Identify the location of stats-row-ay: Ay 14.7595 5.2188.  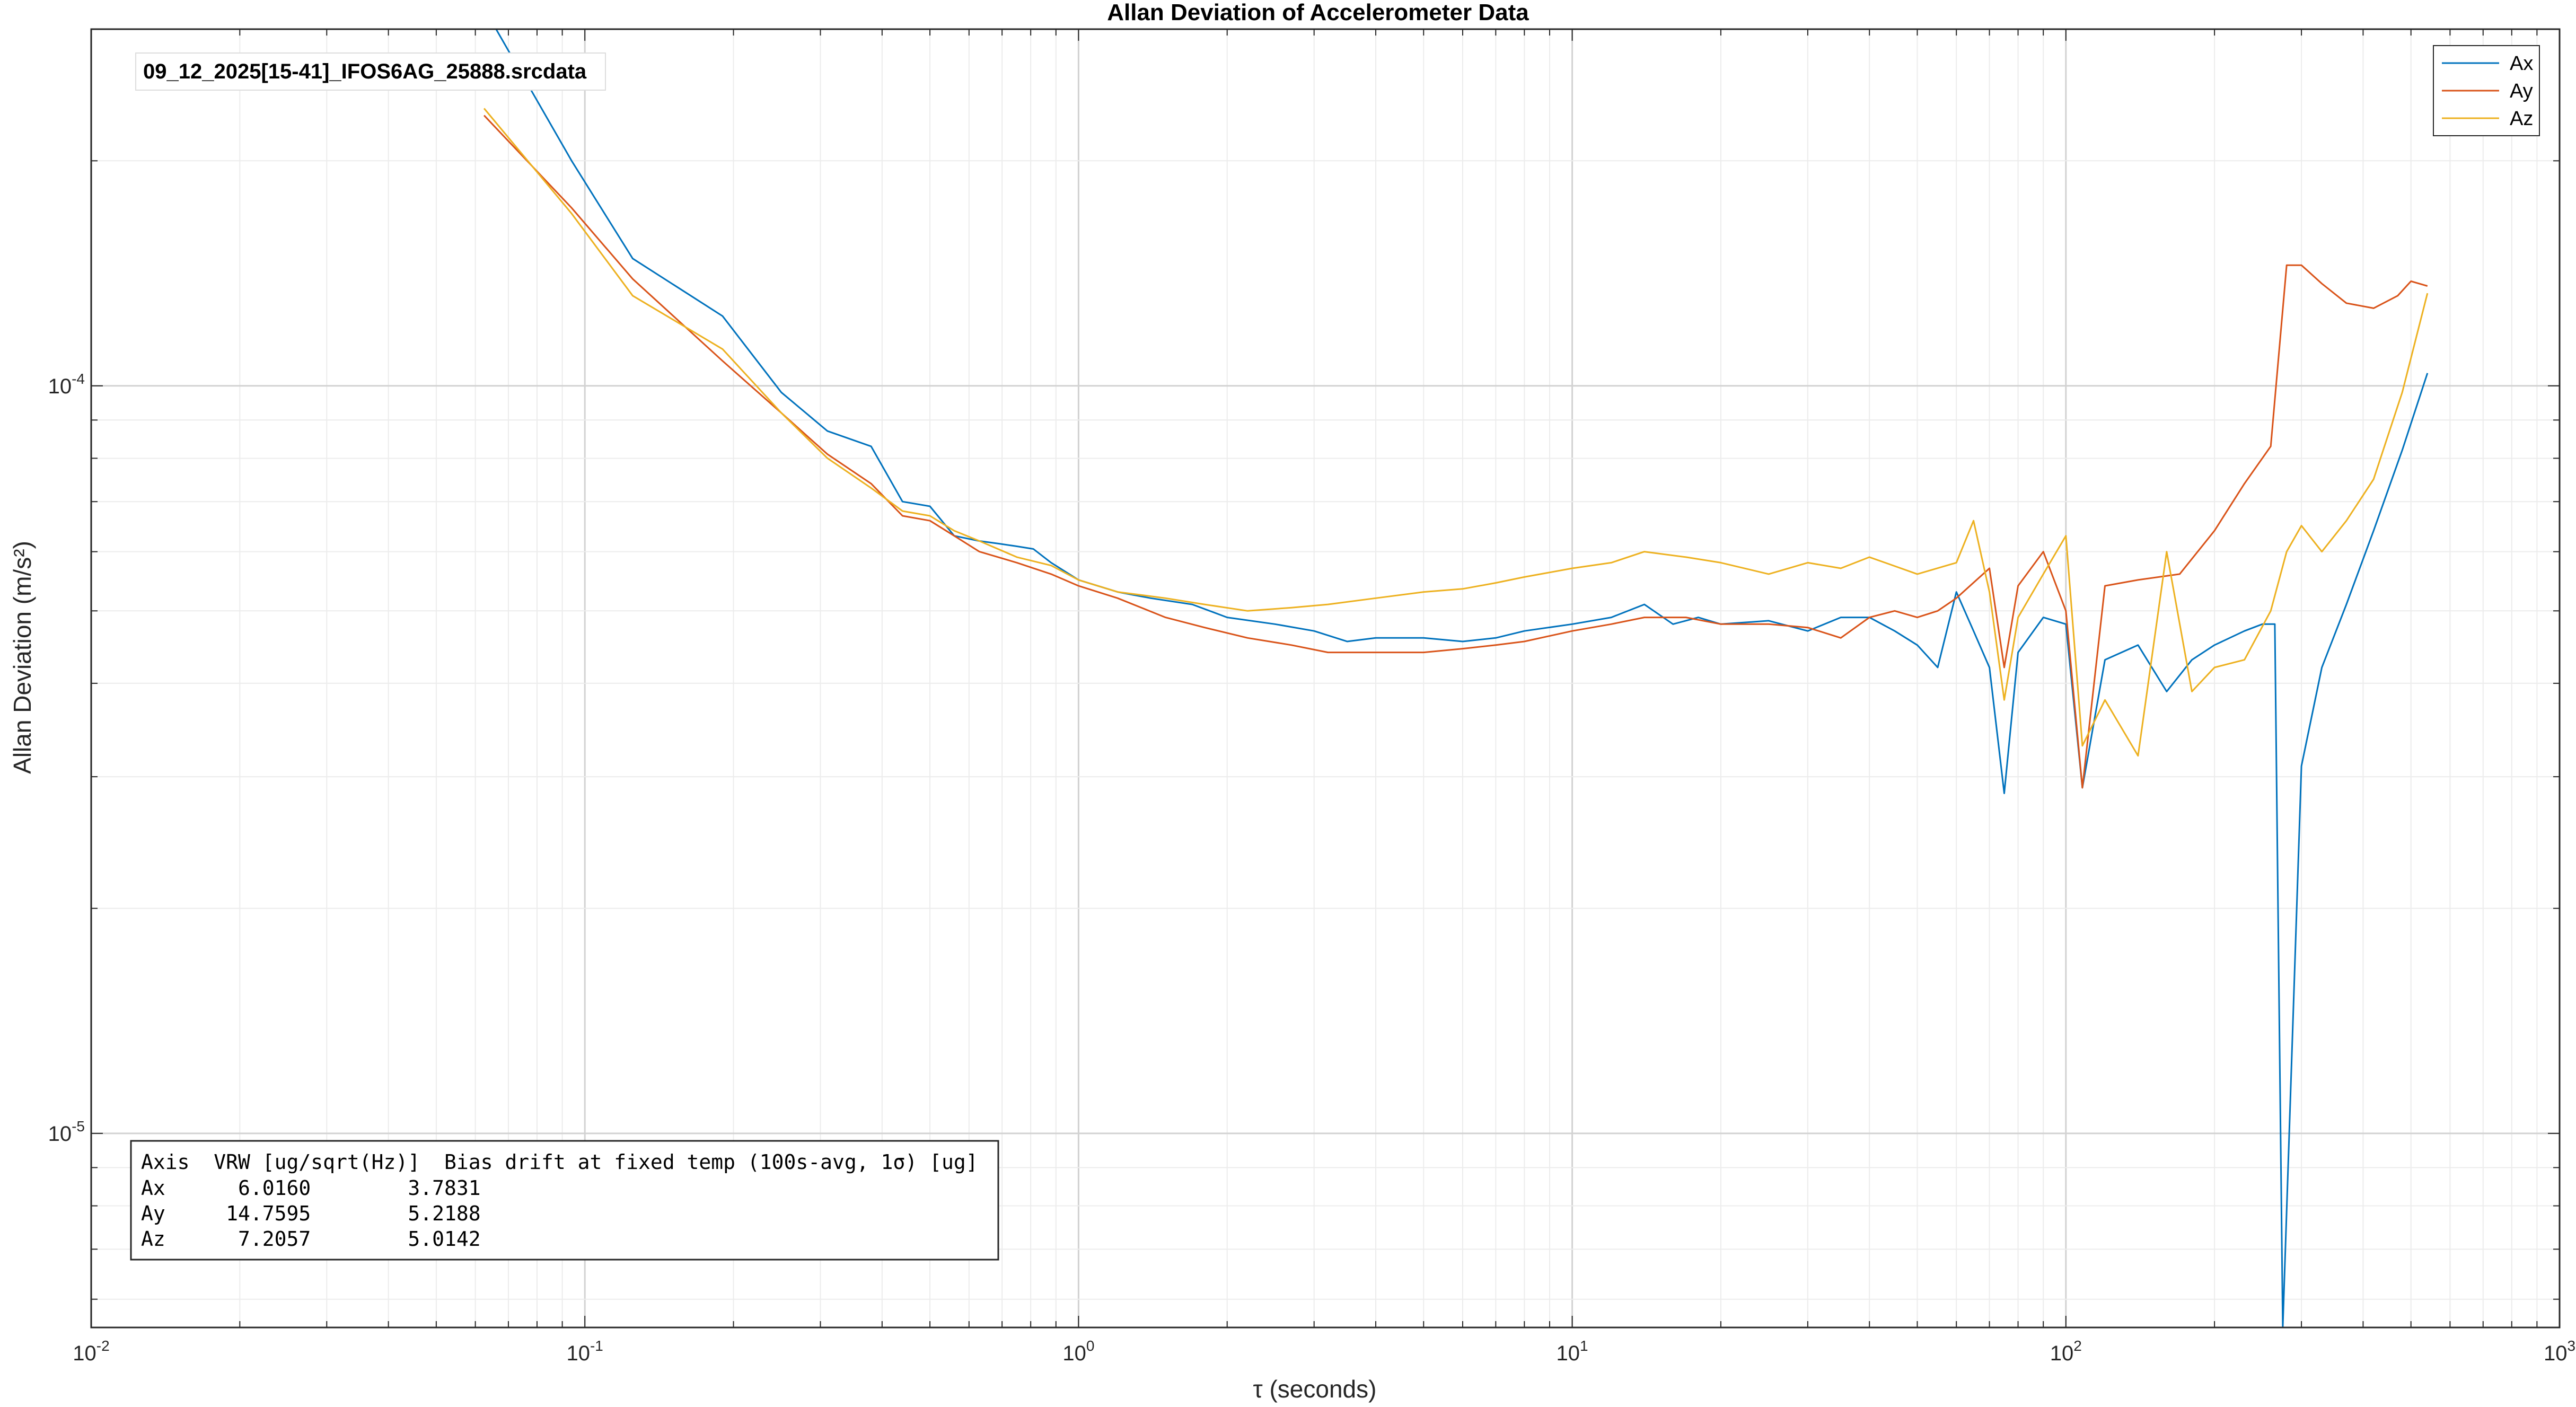
(311, 1213).